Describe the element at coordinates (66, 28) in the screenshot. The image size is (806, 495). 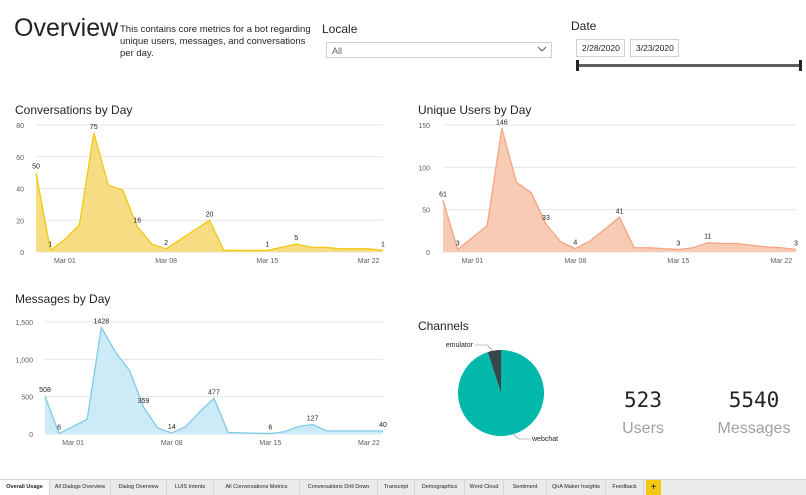
I see `page-title: Overview` at that location.